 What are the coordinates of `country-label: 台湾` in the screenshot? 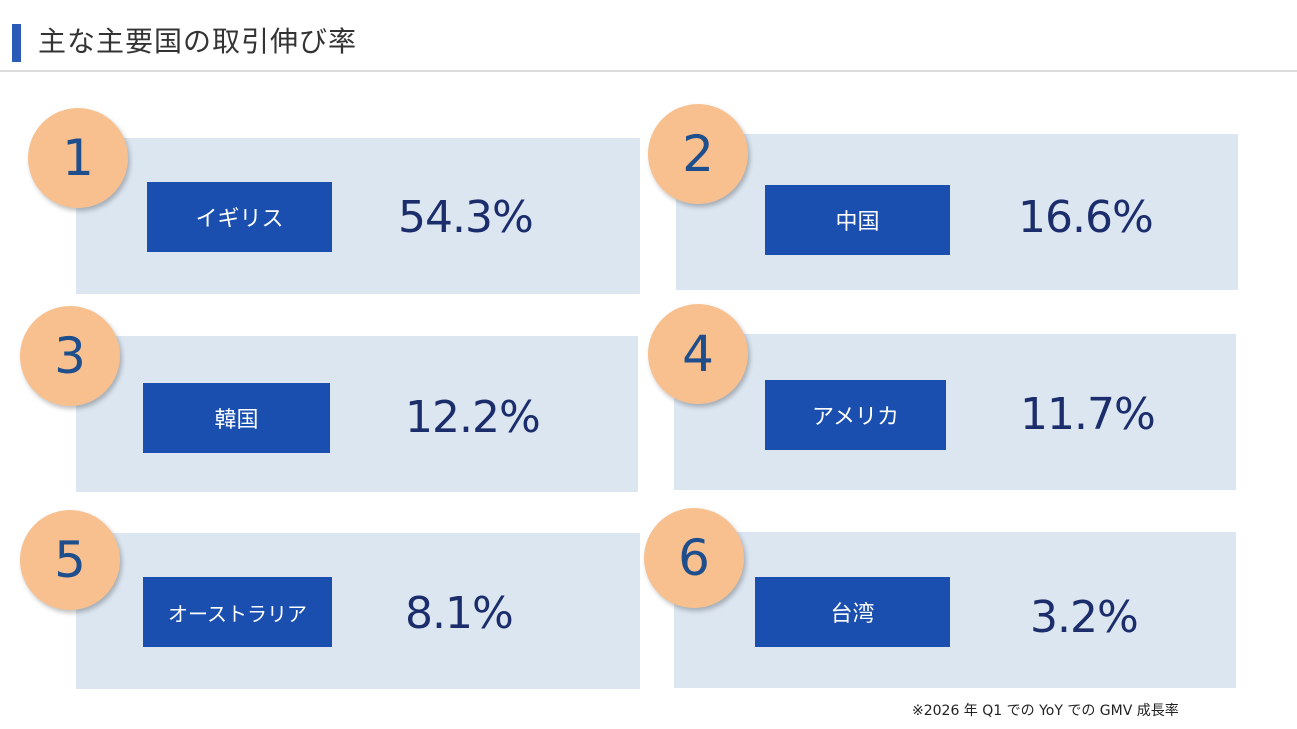 It's located at (852, 612).